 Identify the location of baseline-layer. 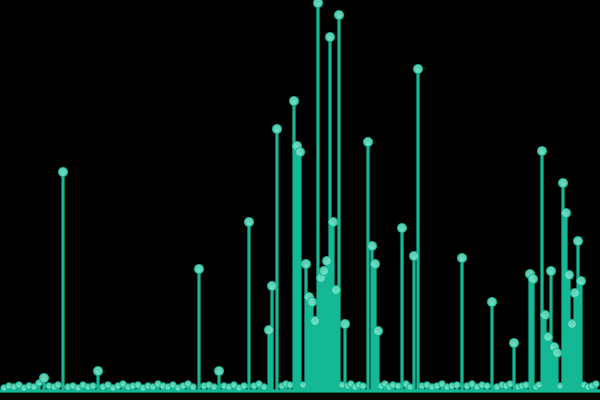
(300, 391).